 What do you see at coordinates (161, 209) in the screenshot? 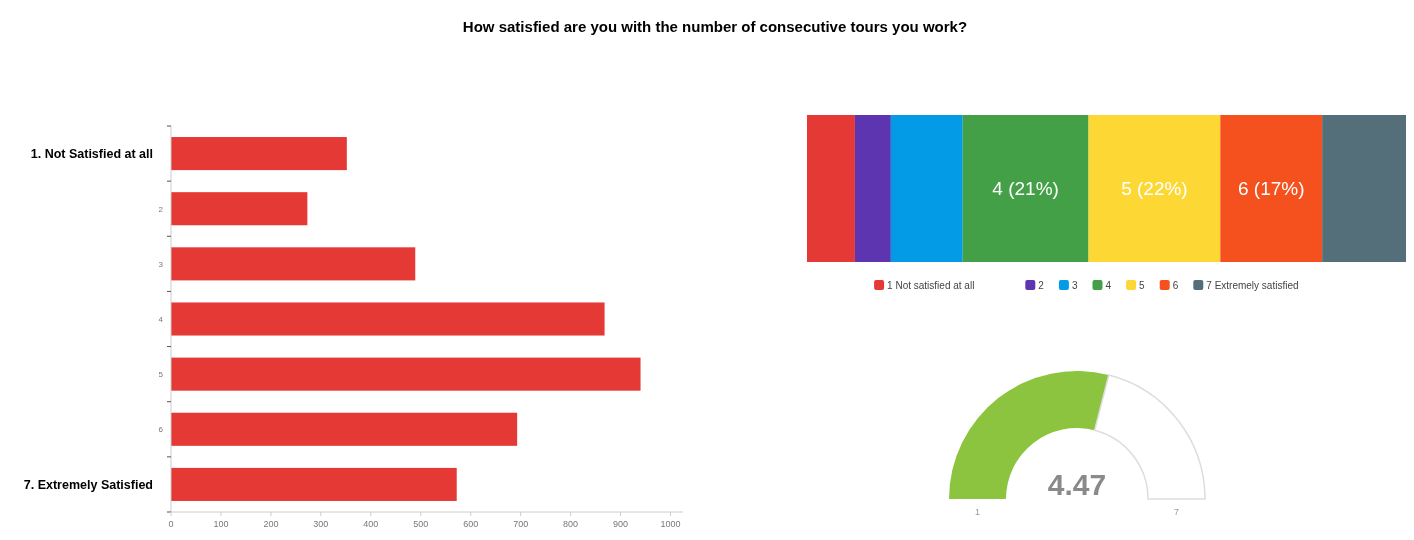
I see `y-tick-label: 2` at bounding box center [161, 209].